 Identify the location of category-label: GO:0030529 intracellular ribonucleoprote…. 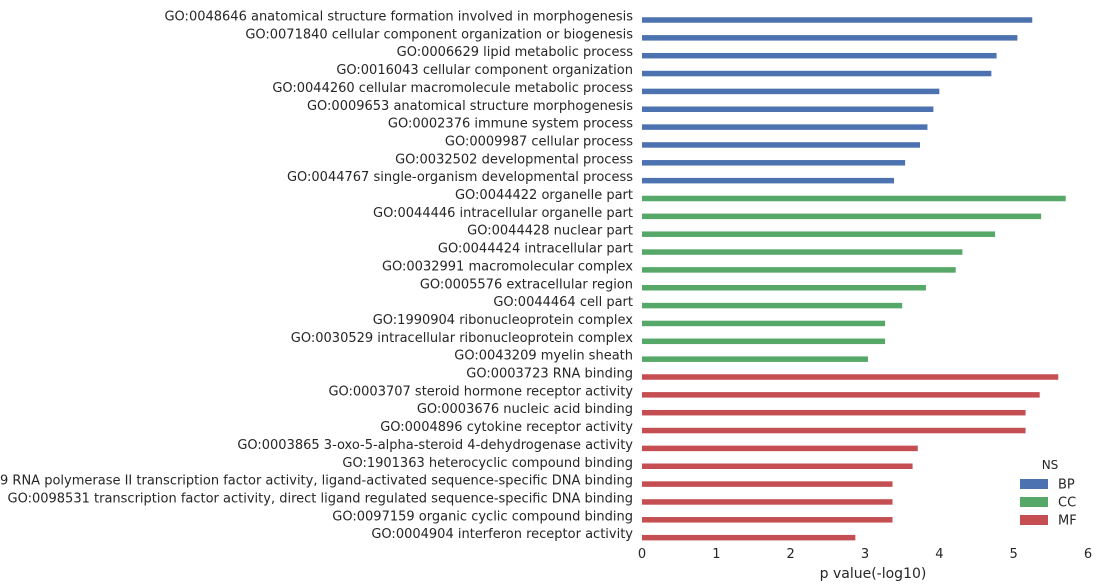
(462, 338).